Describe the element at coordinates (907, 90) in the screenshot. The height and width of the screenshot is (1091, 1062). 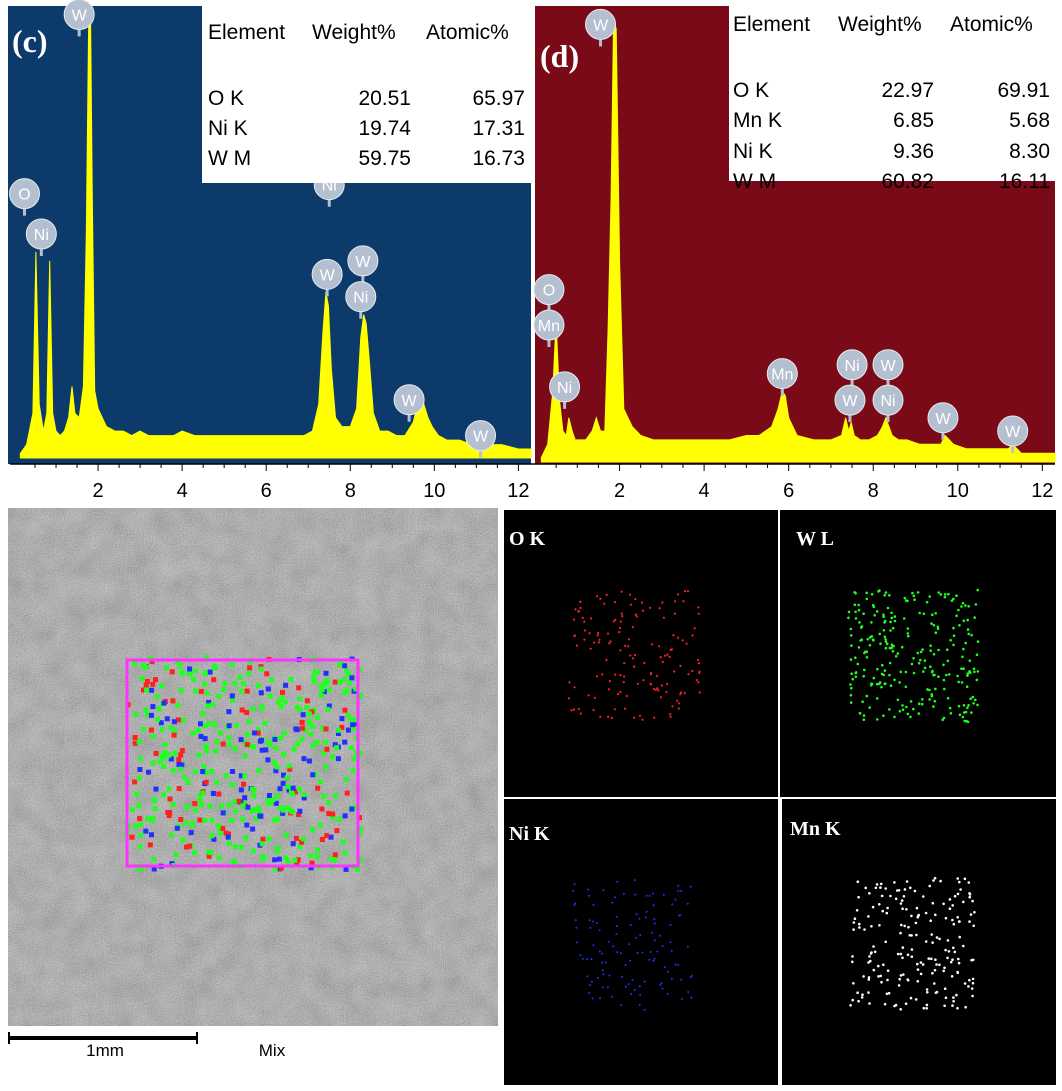
I see `table-cell: 22.97` at that location.